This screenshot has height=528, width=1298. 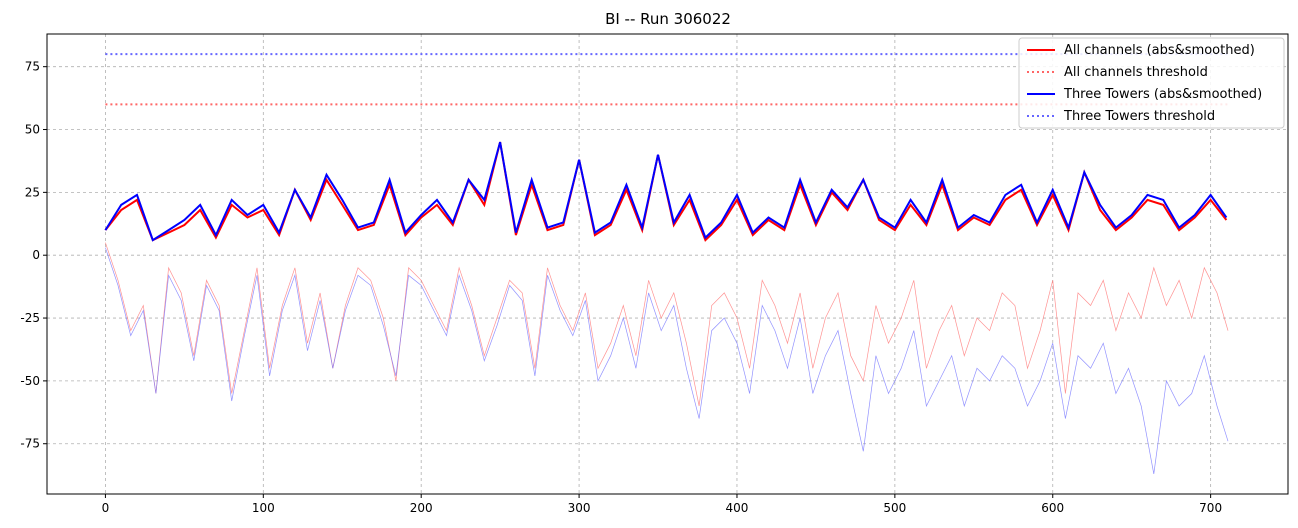 What do you see at coordinates (32, 192) in the screenshot?
I see `y-tick-label: 25` at bounding box center [32, 192].